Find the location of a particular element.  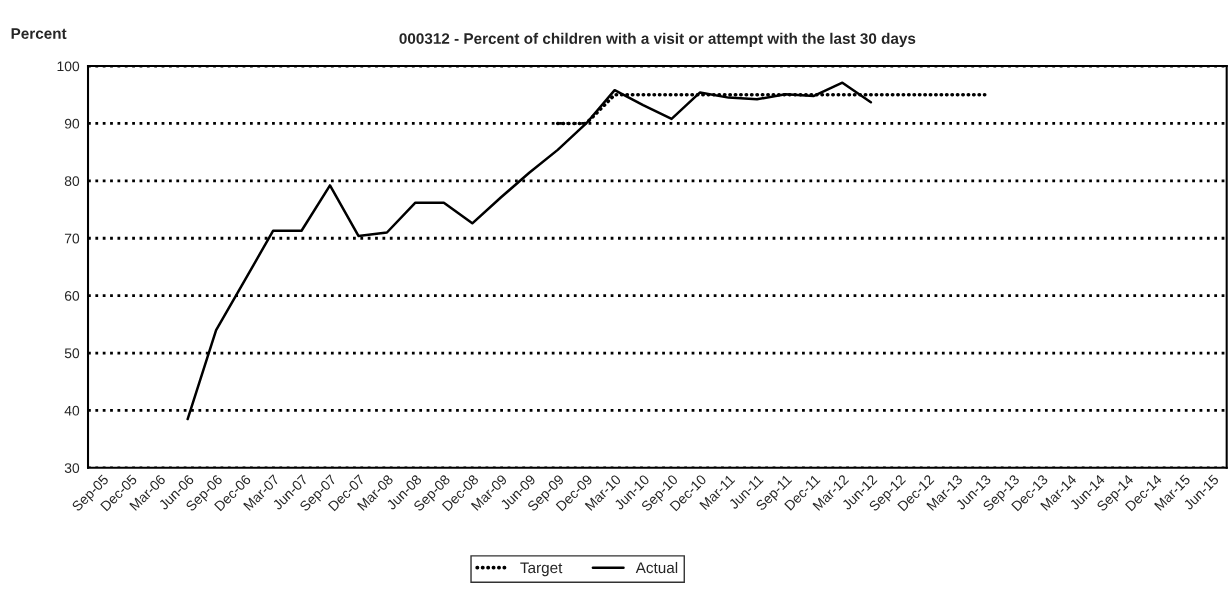

y-tick-label: 40 is located at coordinates (72, 410).